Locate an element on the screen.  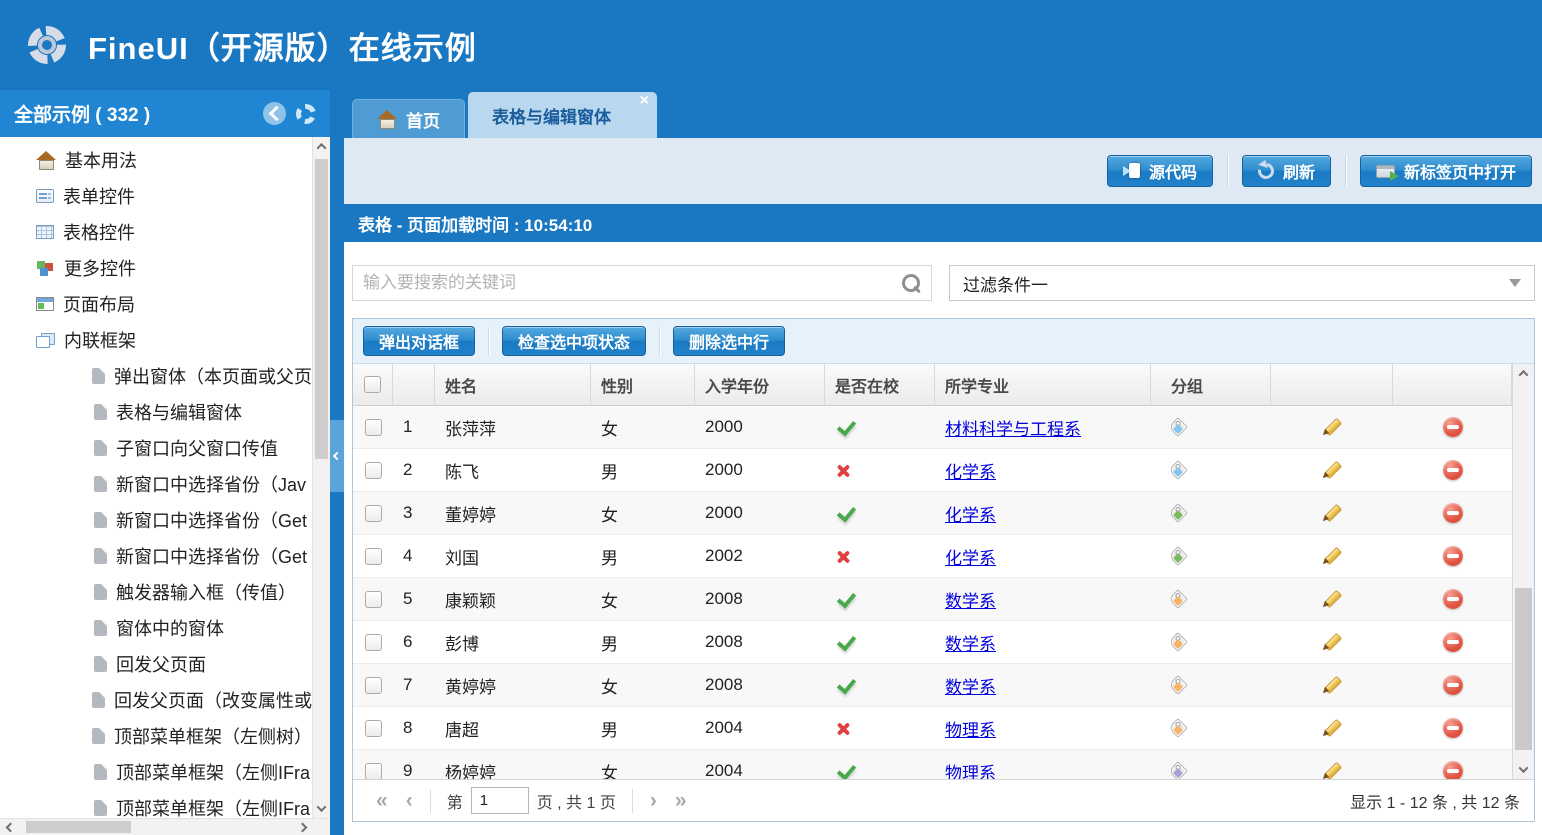
column-header: 分组 is located at coordinates (1211, 384).